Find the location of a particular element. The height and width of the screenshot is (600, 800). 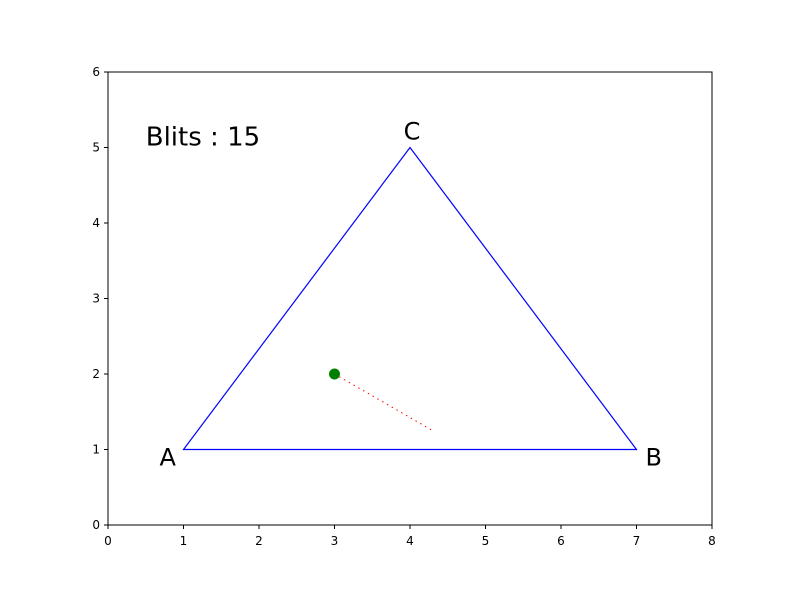

x-tick-label: 7 is located at coordinates (637, 541).